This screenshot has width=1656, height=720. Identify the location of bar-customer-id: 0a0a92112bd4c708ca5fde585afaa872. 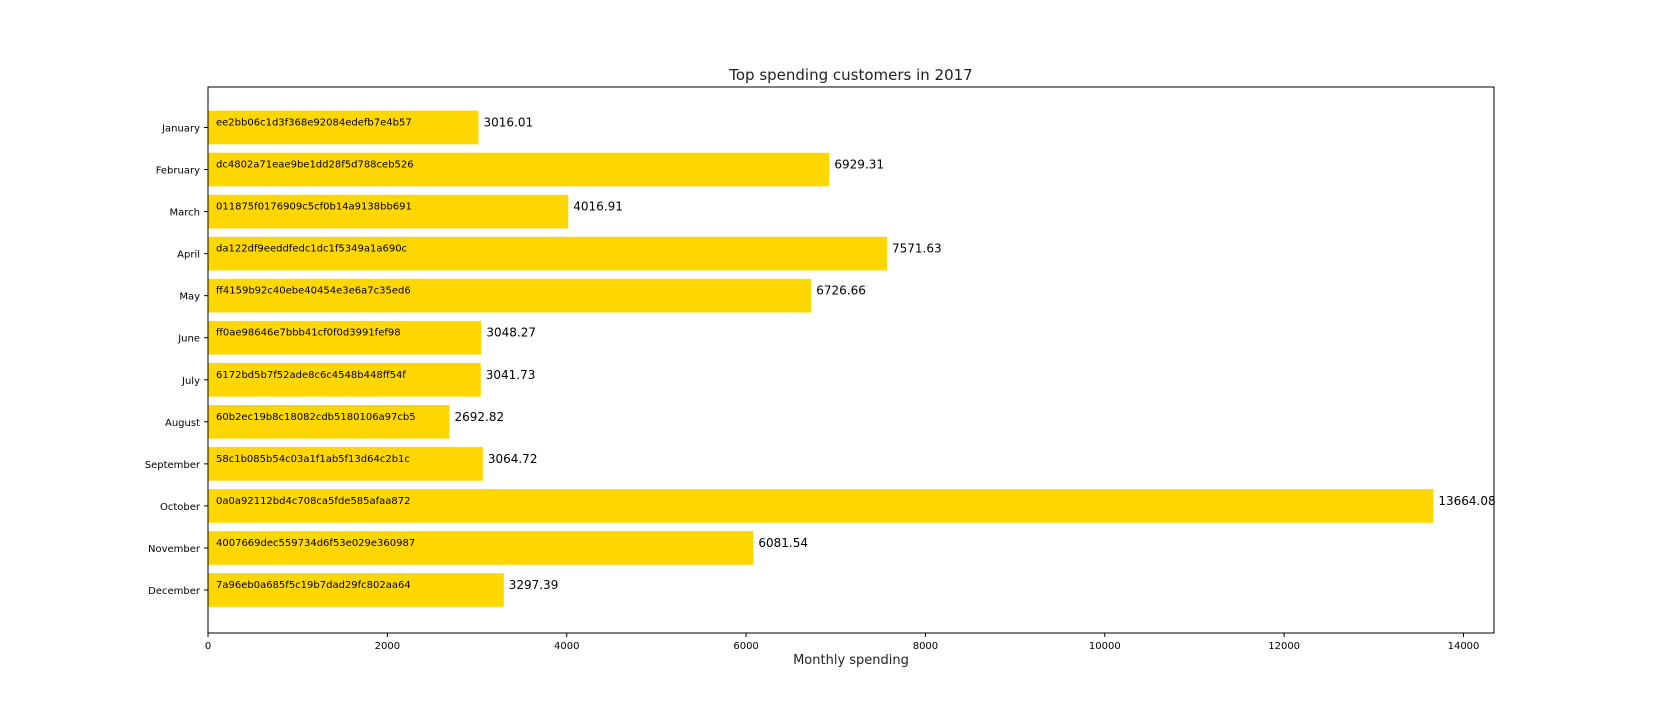
(313, 501).